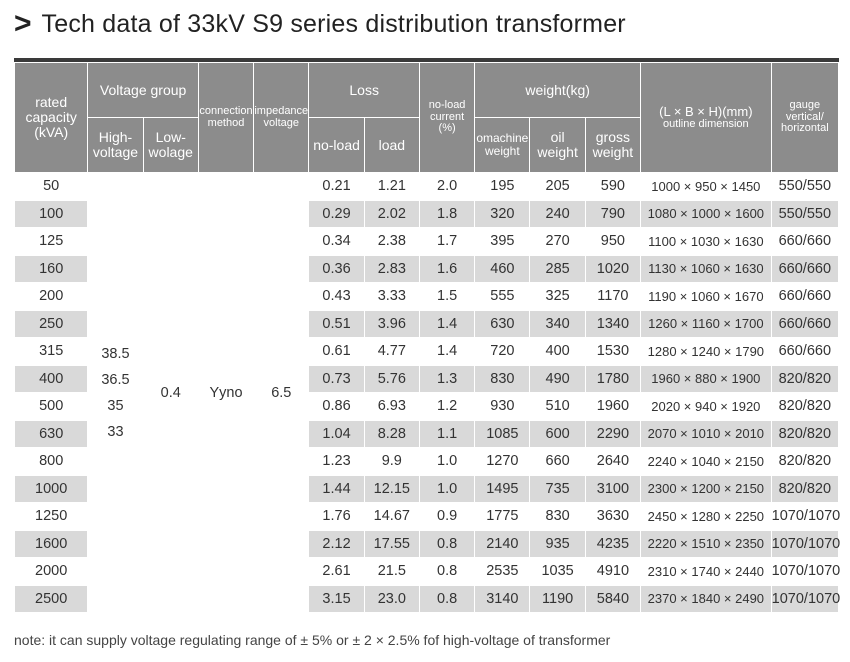 This screenshot has width=850, height=662. What do you see at coordinates (706, 323) in the screenshot?
I see `cell-outline-dimension: 1260 × 1160 × 1700` at bounding box center [706, 323].